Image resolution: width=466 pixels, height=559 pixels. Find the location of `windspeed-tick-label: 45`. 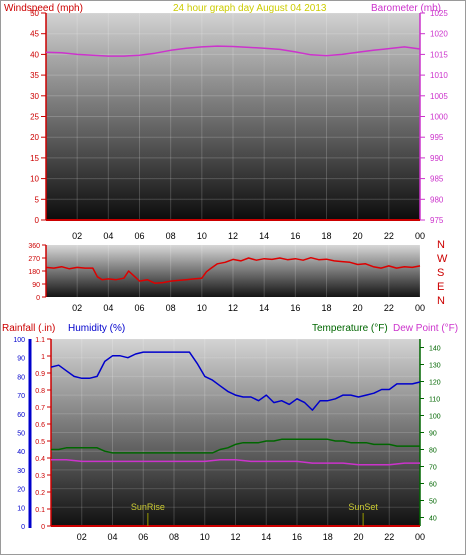

windspeed-tick-label: 45 is located at coordinates (34, 34).